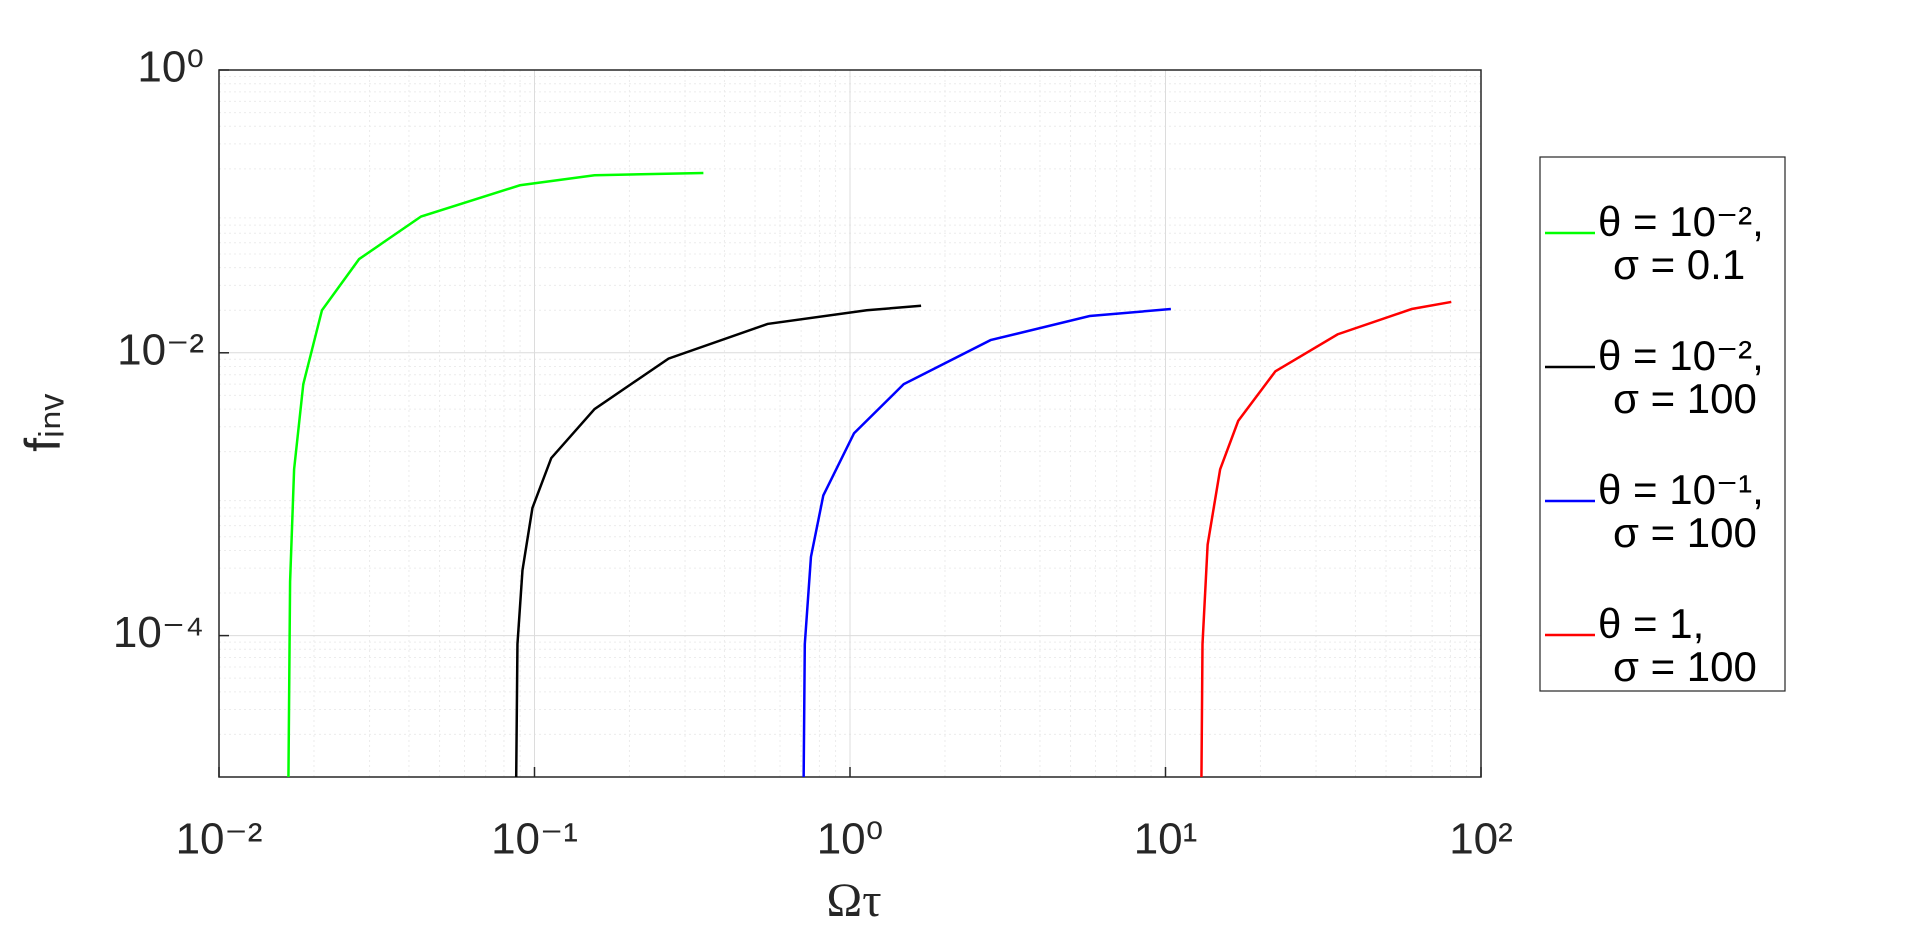 The image size is (1920, 936). What do you see at coordinates (1681, 243) in the screenshot?
I see `legend-label: θ = 10⁻², σ = 0.1` at bounding box center [1681, 243].